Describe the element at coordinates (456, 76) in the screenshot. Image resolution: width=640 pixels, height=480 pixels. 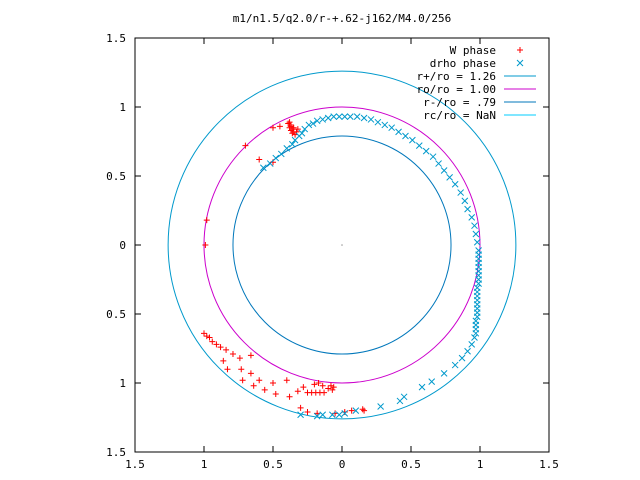
I see `legend-label: r+/ro = 1.26` at that location.